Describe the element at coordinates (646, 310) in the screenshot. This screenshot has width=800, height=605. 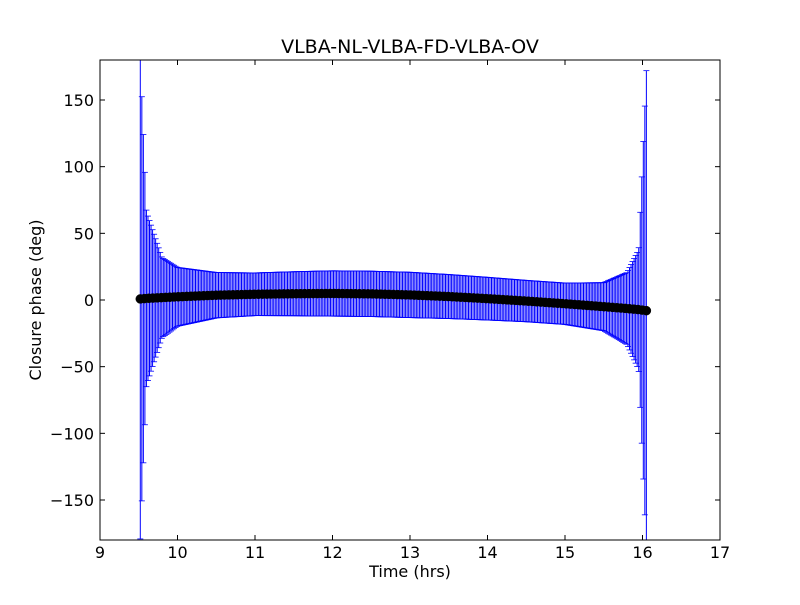
I see `data-point` at that location.